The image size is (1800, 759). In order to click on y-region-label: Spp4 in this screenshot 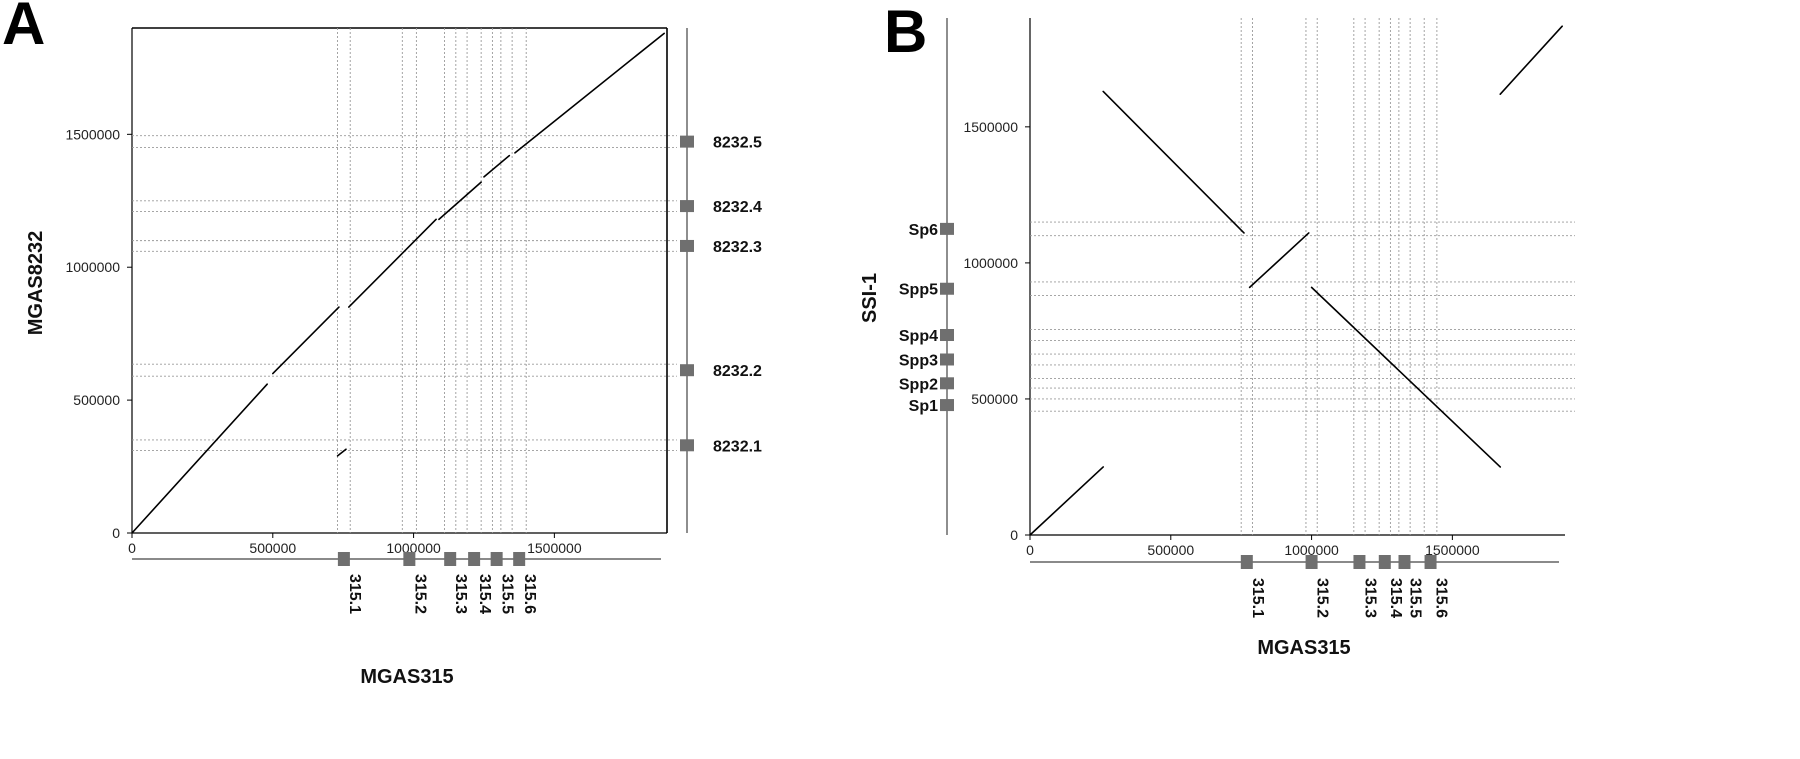, I will do `click(918, 336)`.